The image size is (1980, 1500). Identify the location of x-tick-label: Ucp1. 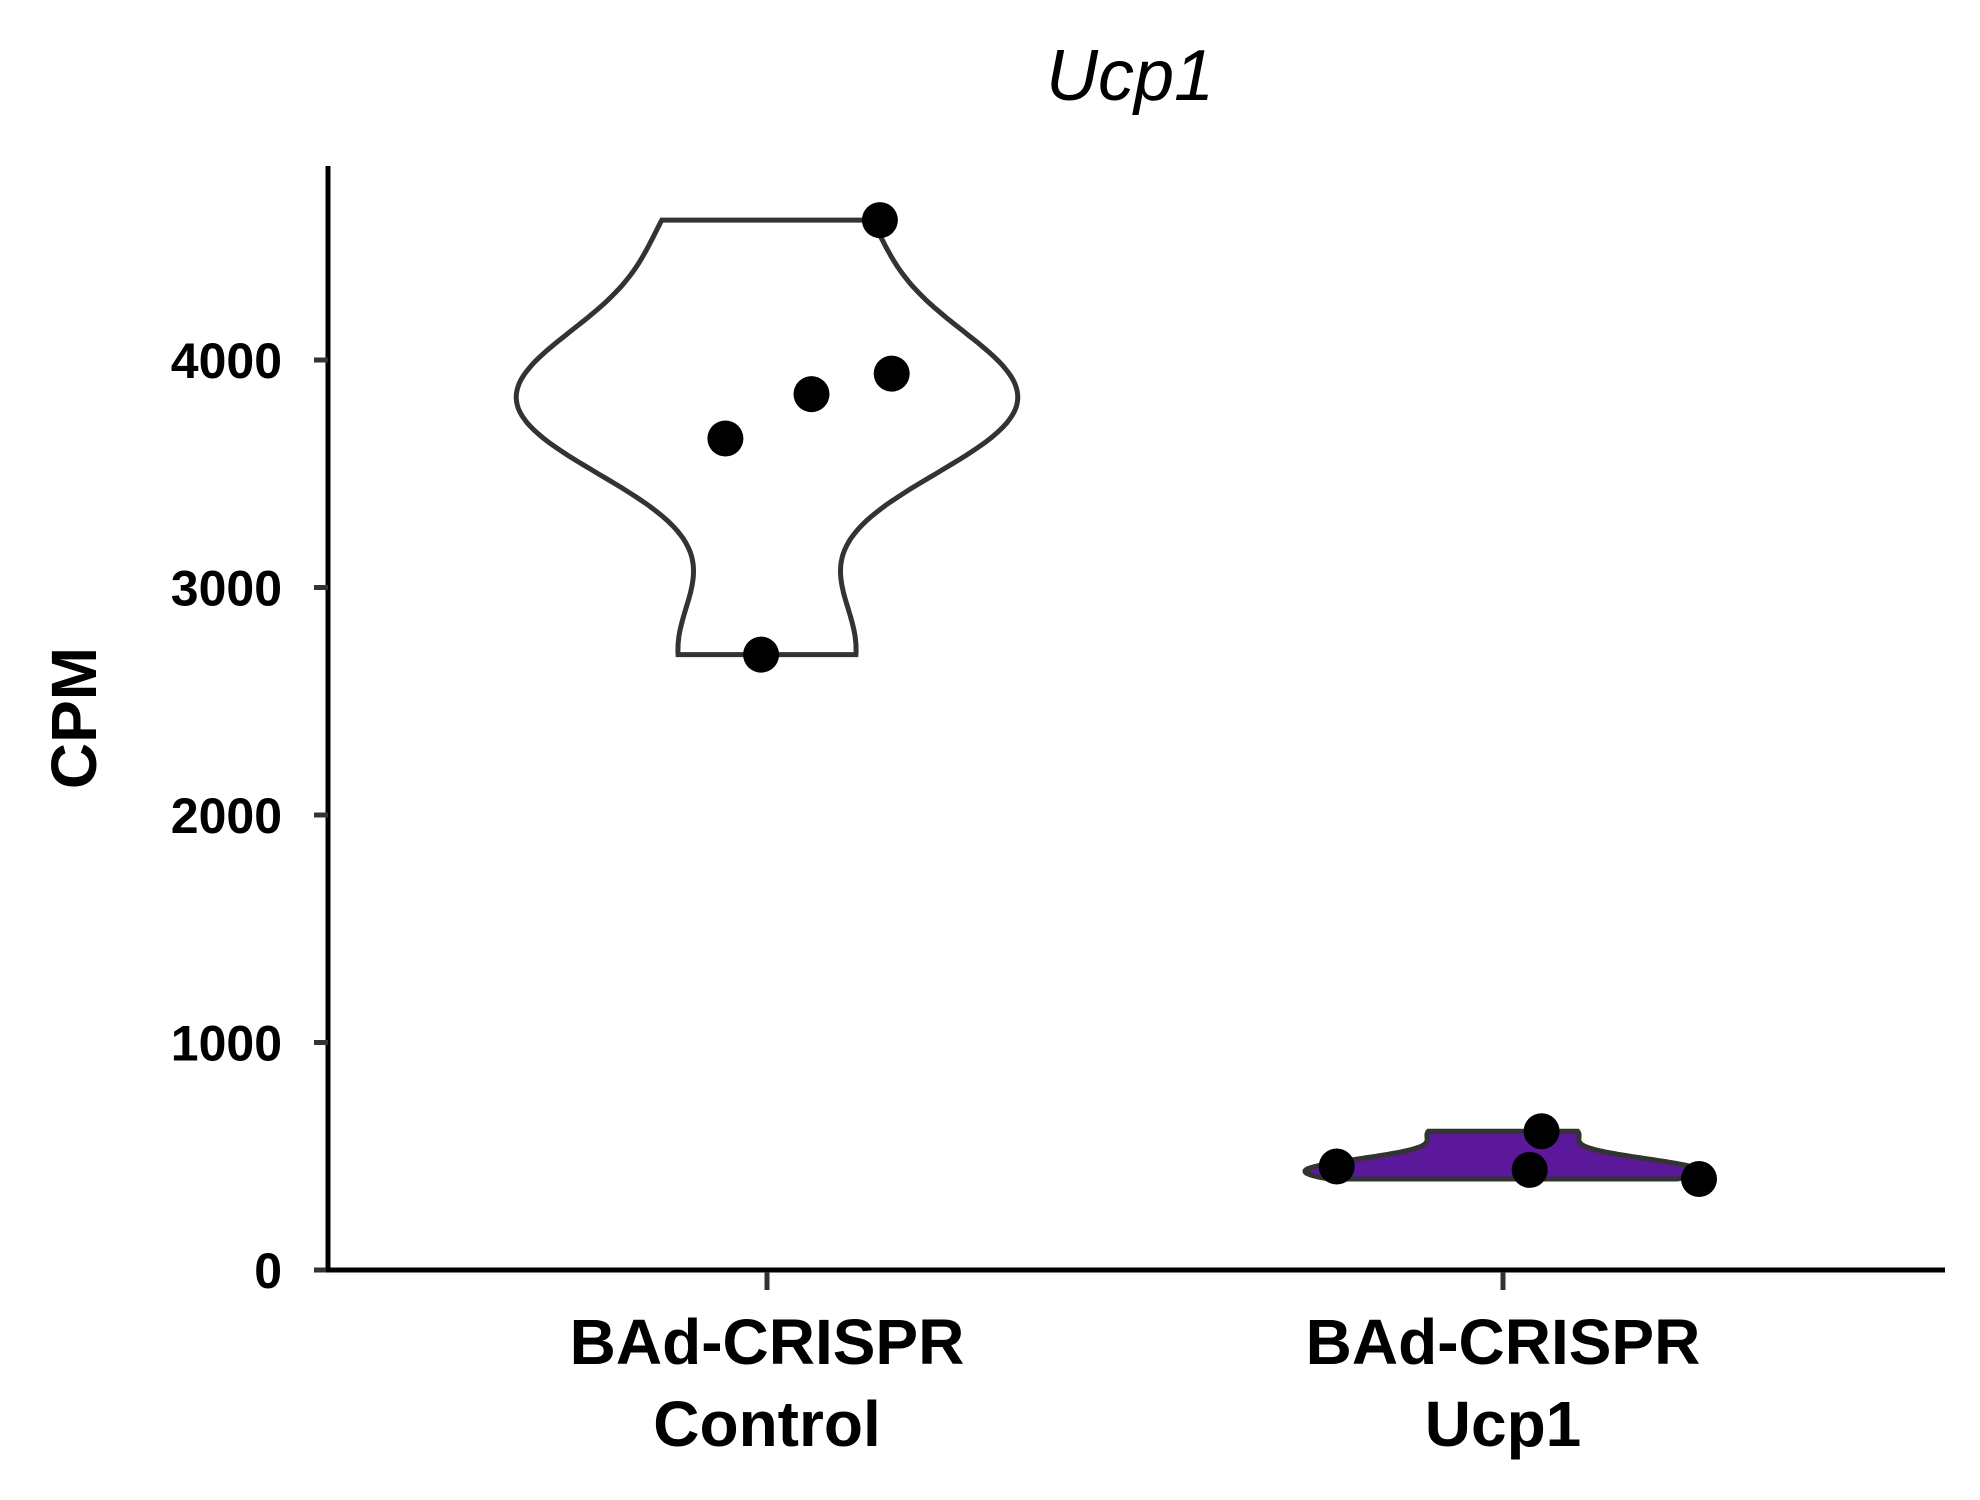
(1503, 1424).